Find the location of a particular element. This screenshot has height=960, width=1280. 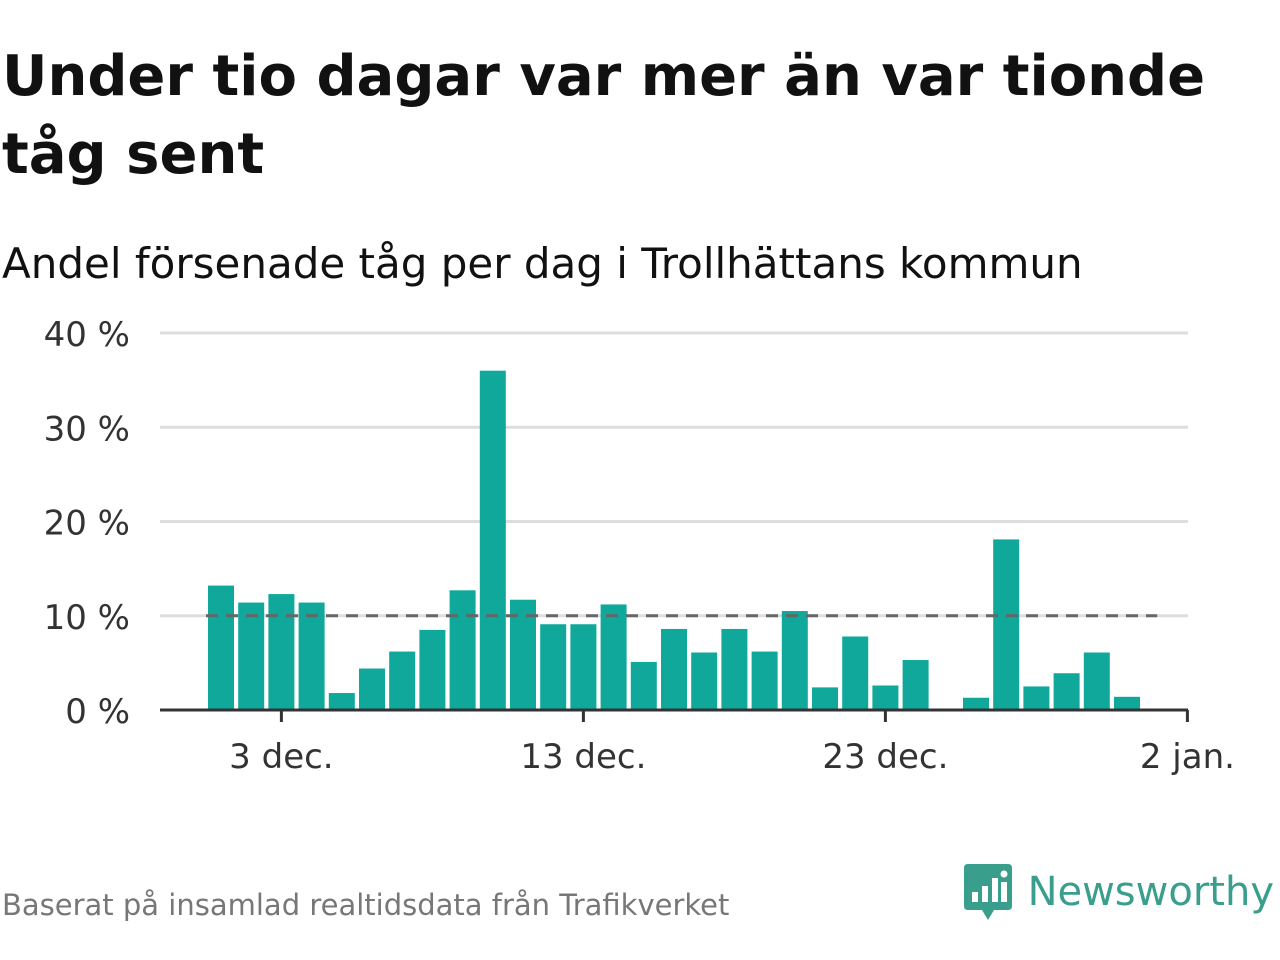

x-axis is located at coordinates (674, 715).